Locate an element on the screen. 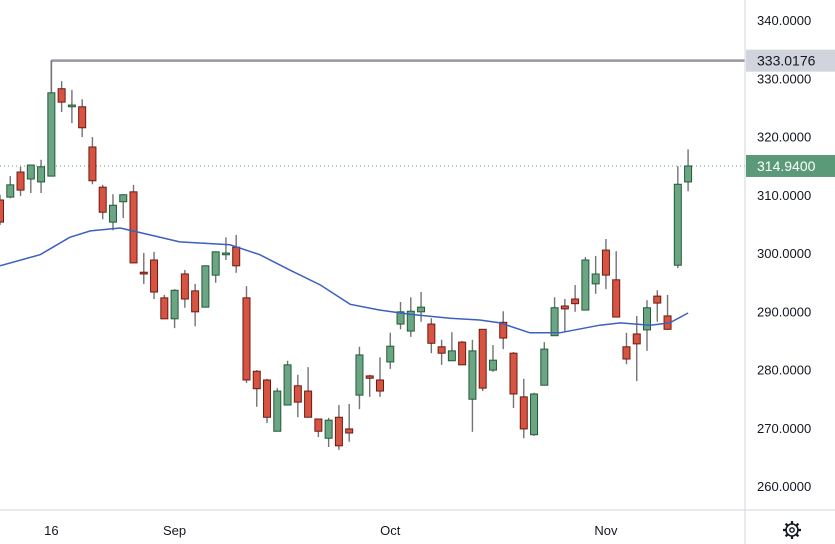 The height and width of the screenshot is (544, 835). price-label: 314.9400 is located at coordinates (786, 166).